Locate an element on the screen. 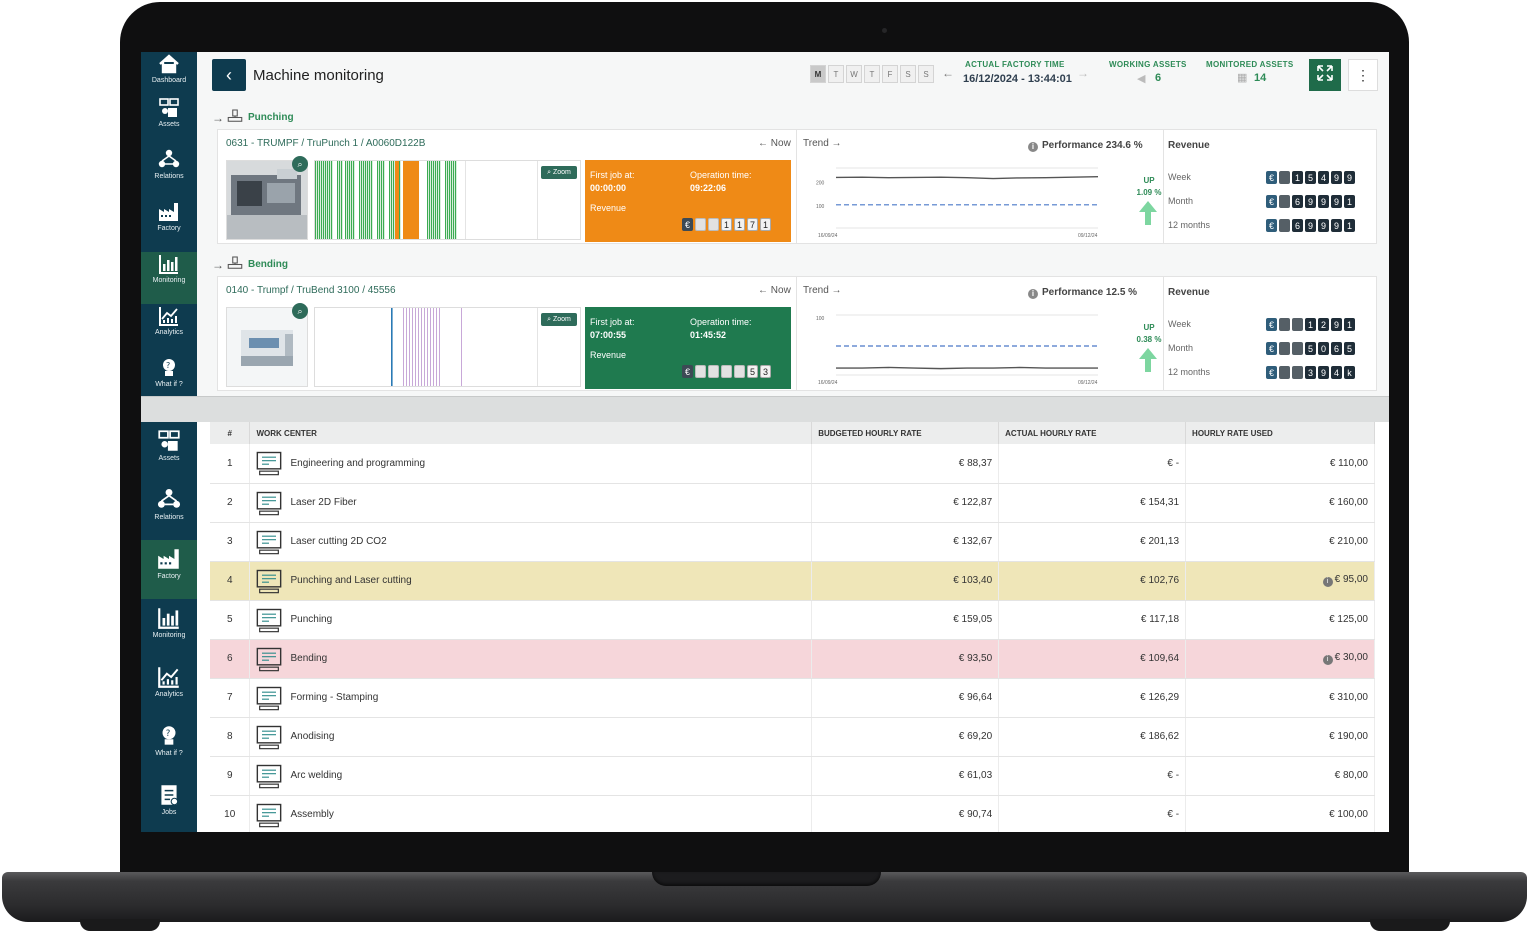 This screenshot has width=1529, height=935. sidebar-item-dashboard: Dashboard is located at coordinates (169, 74).